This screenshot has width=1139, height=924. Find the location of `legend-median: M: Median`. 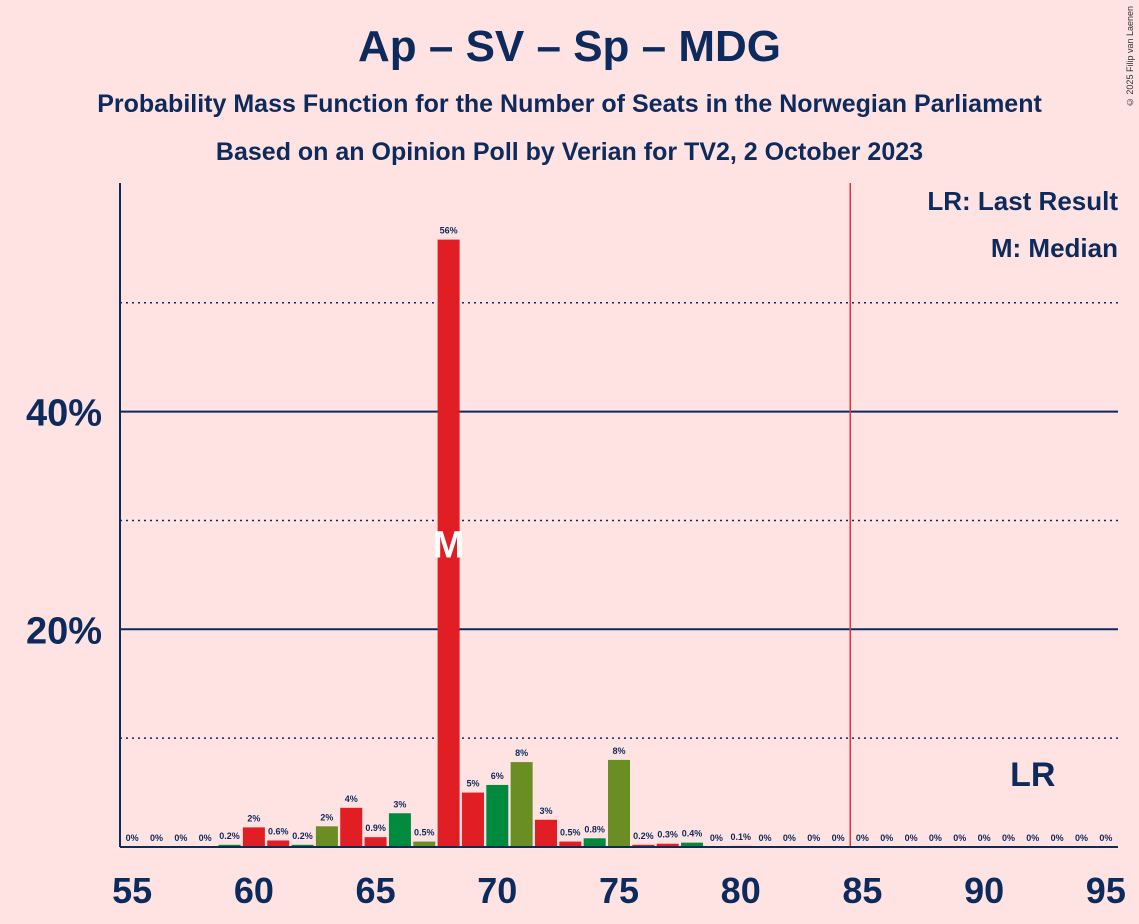

legend-median: M: Median is located at coordinates (1054, 248).